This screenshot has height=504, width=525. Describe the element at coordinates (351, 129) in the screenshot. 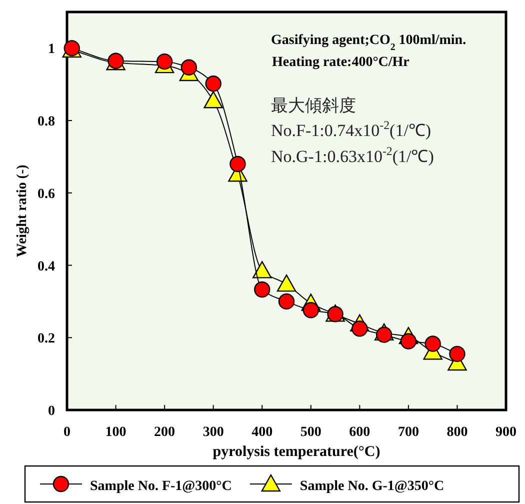

I see `annotation: No.F-1:0.74x10$^{-2}$(1/℃)` at that location.